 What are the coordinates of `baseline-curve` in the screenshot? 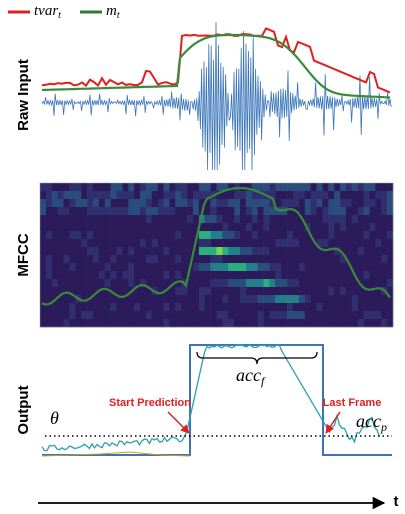 It's located at (116, 454).